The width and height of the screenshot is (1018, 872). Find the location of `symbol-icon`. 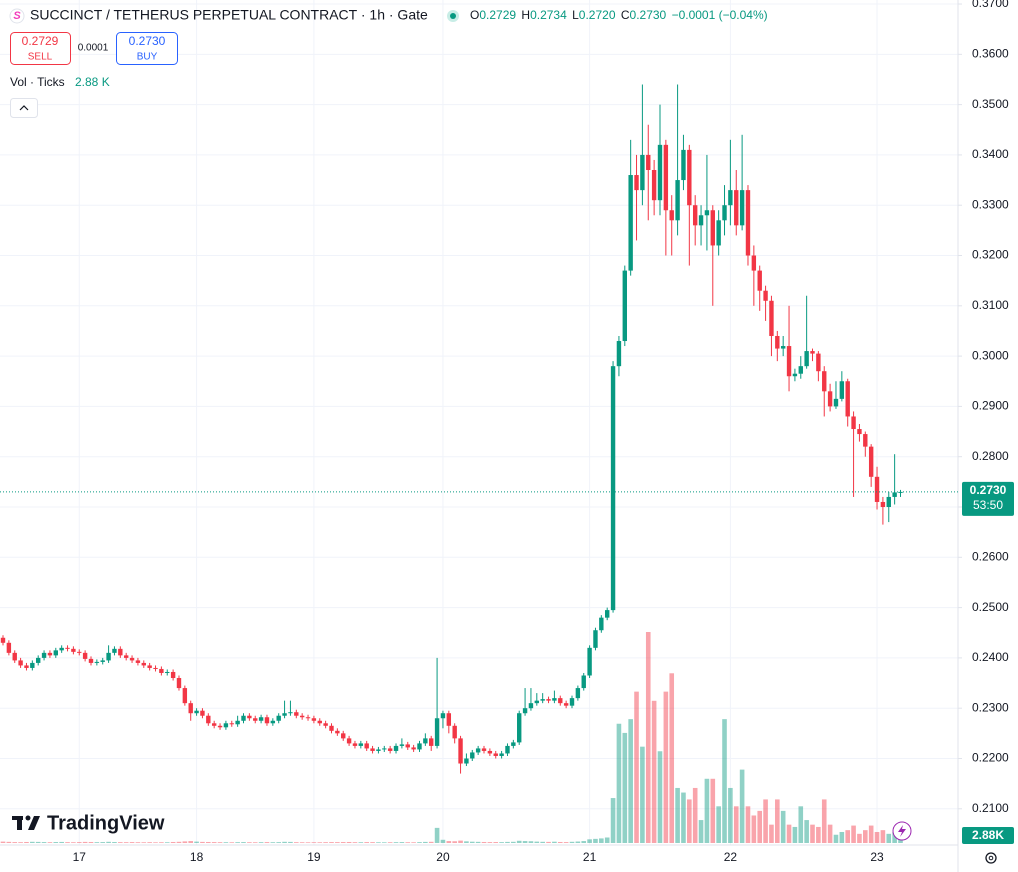

symbol-icon is located at coordinates (17, 16).